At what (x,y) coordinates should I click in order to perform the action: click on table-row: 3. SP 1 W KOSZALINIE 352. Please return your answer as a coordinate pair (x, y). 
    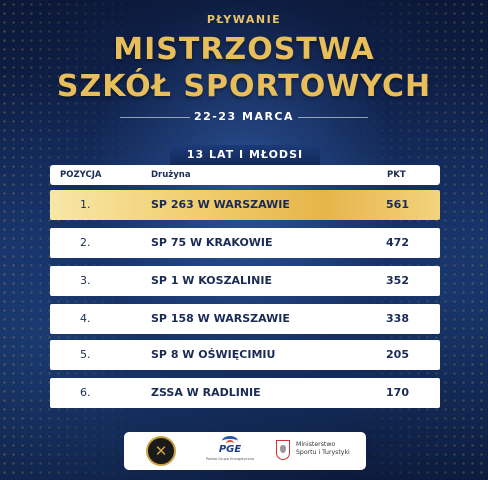
    Looking at the image, I should click on (245, 281).